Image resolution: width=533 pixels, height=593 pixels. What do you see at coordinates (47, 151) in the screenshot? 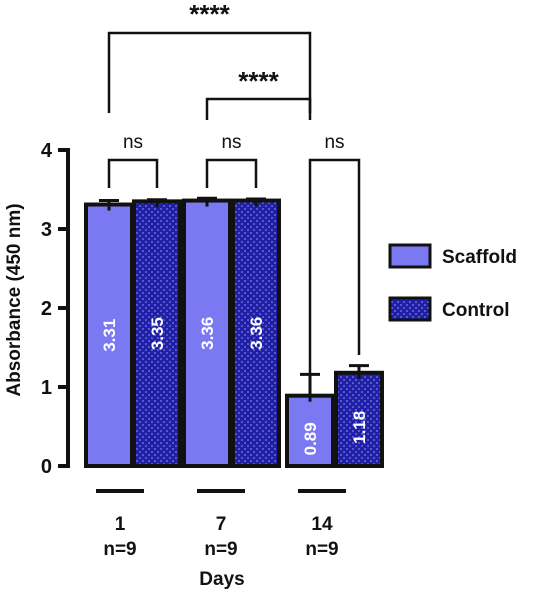
I see `y-tick-label: 4` at bounding box center [47, 151].